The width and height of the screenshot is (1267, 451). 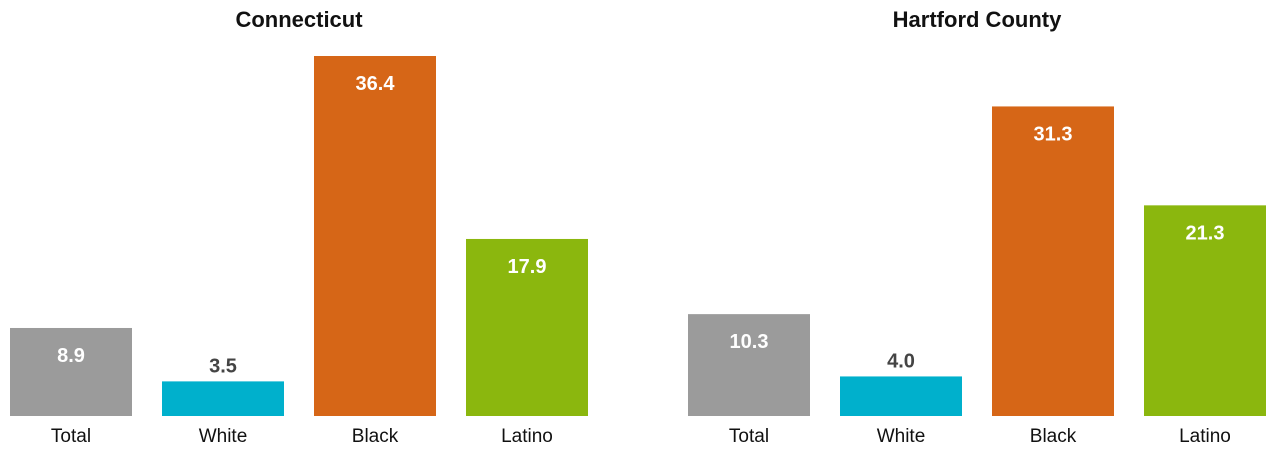 I want to click on data-label-latino: 21.3, so click(x=1205, y=233).